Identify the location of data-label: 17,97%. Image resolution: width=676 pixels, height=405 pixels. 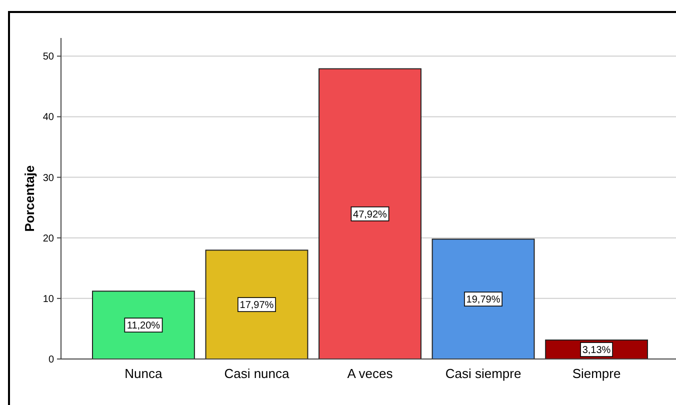
(257, 306).